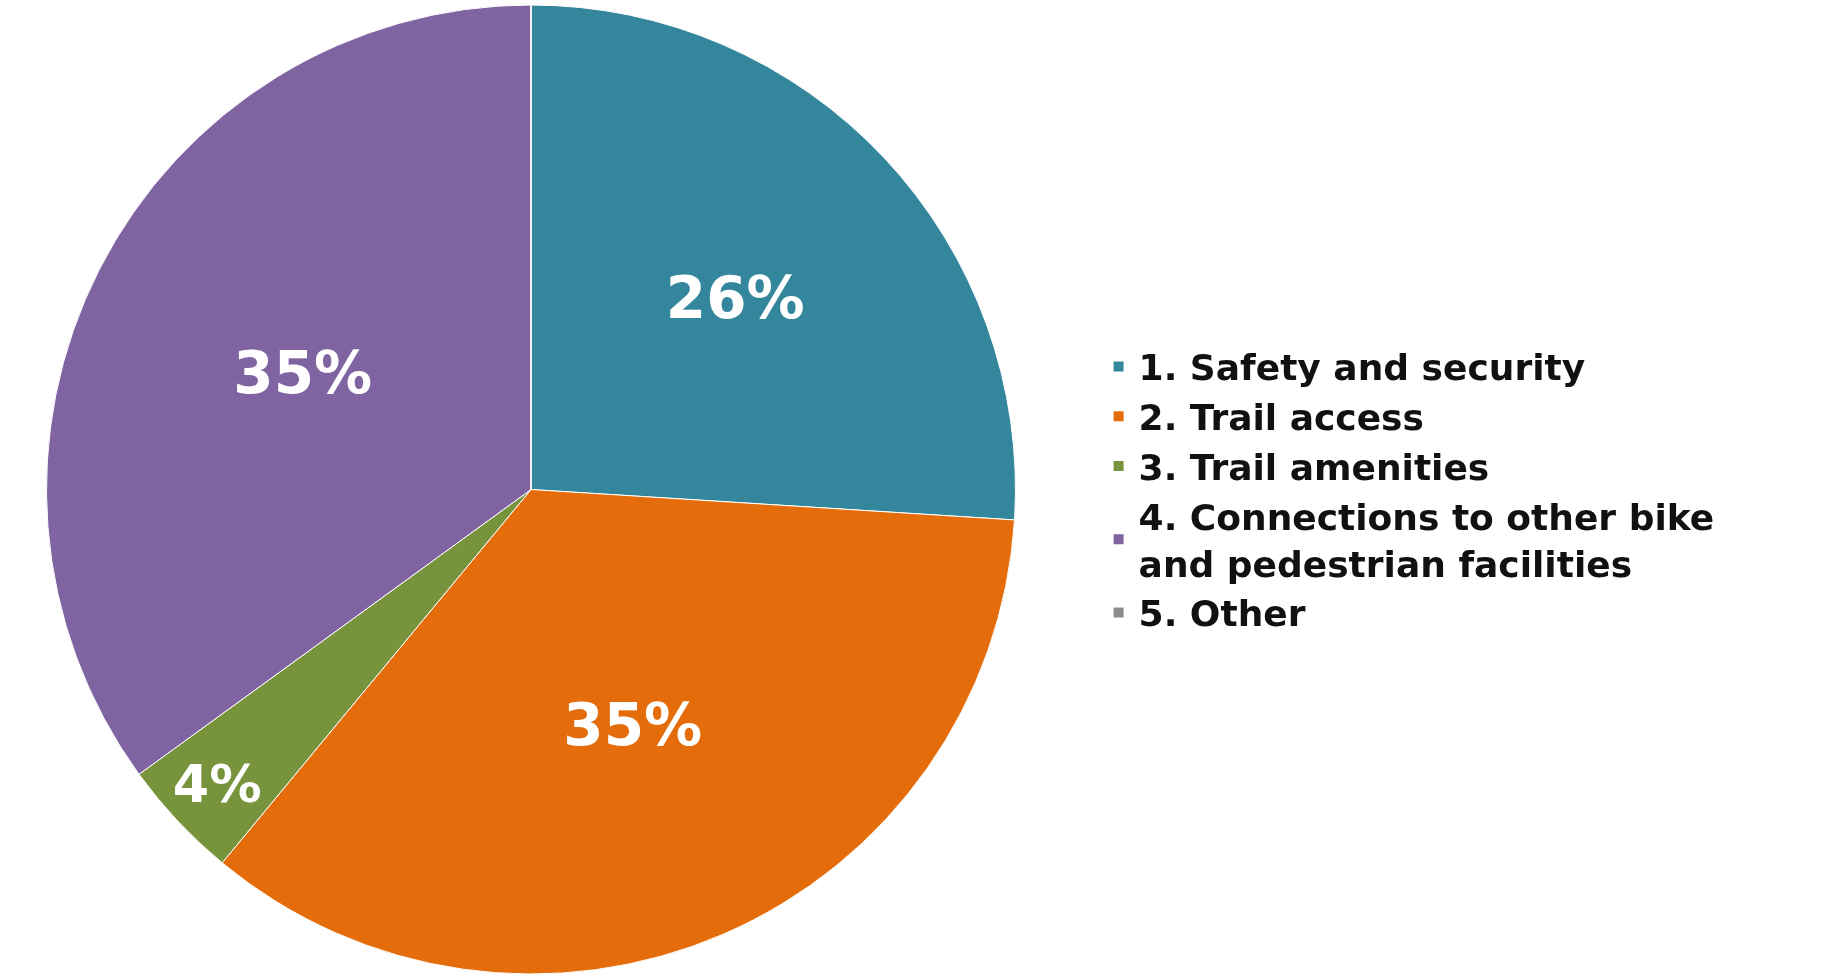  What do you see at coordinates (735, 297) in the screenshot?
I see `data-label: 26%` at bounding box center [735, 297].